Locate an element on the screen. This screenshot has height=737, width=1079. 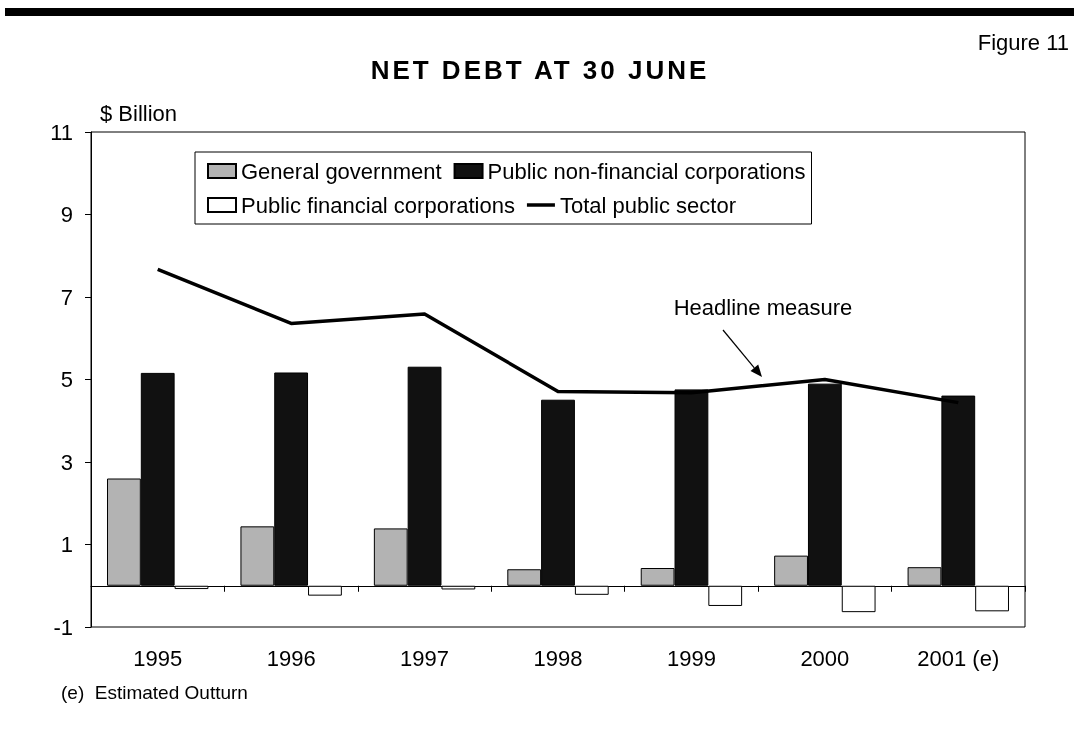
x-tick-label: 1998 is located at coordinates (558, 658).